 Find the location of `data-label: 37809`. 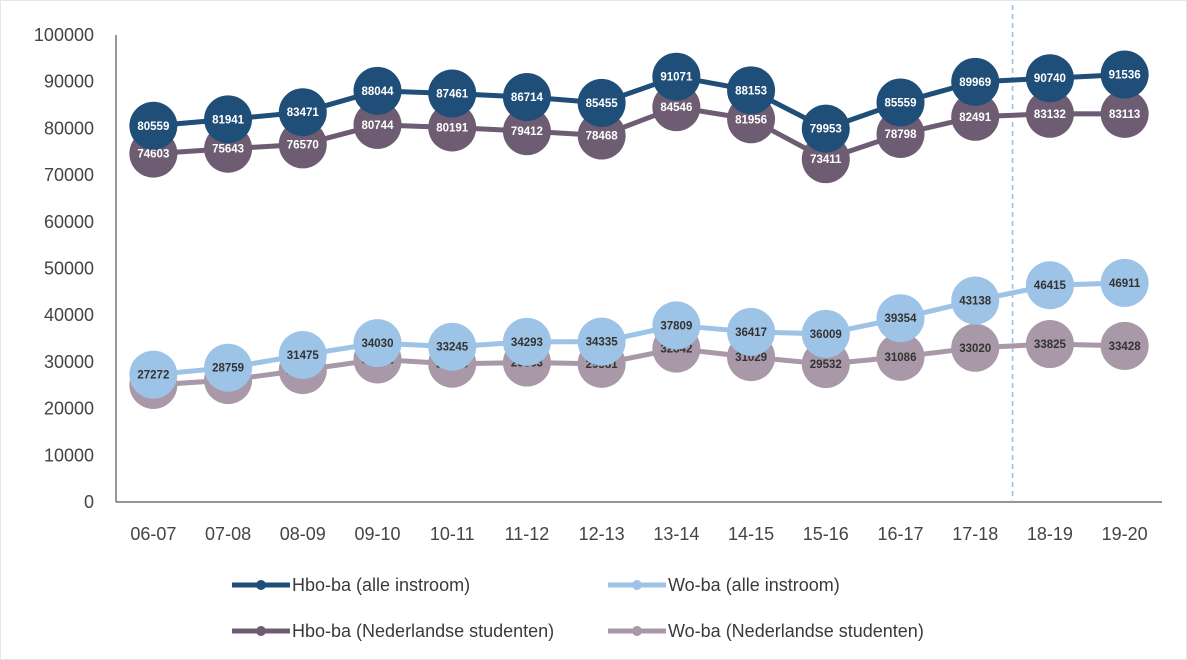

data-label: 37809 is located at coordinates (676, 326).